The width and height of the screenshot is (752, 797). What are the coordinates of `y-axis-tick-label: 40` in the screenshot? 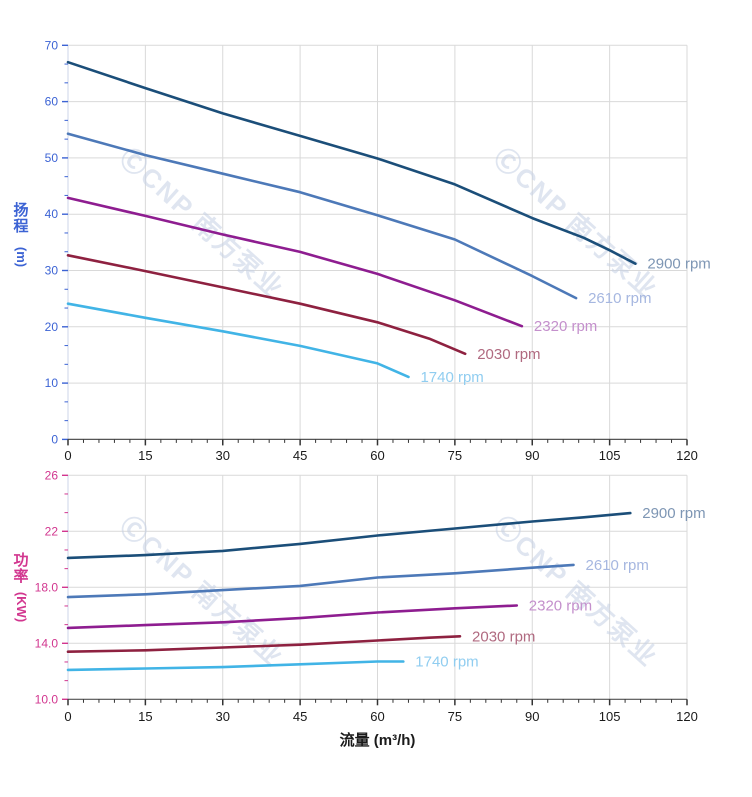 It's located at (52, 214).